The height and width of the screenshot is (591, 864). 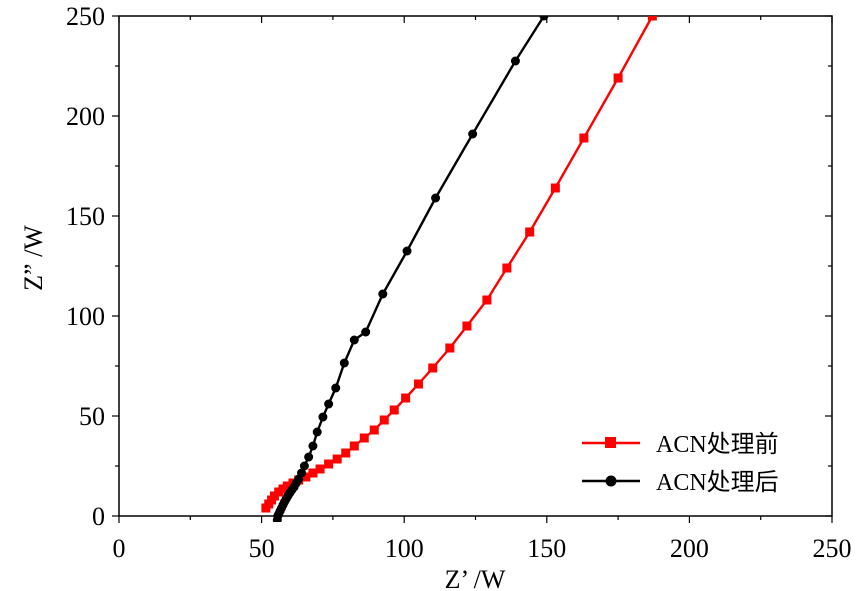 I want to click on x-tick-label: 200, so click(x=689, y=548).